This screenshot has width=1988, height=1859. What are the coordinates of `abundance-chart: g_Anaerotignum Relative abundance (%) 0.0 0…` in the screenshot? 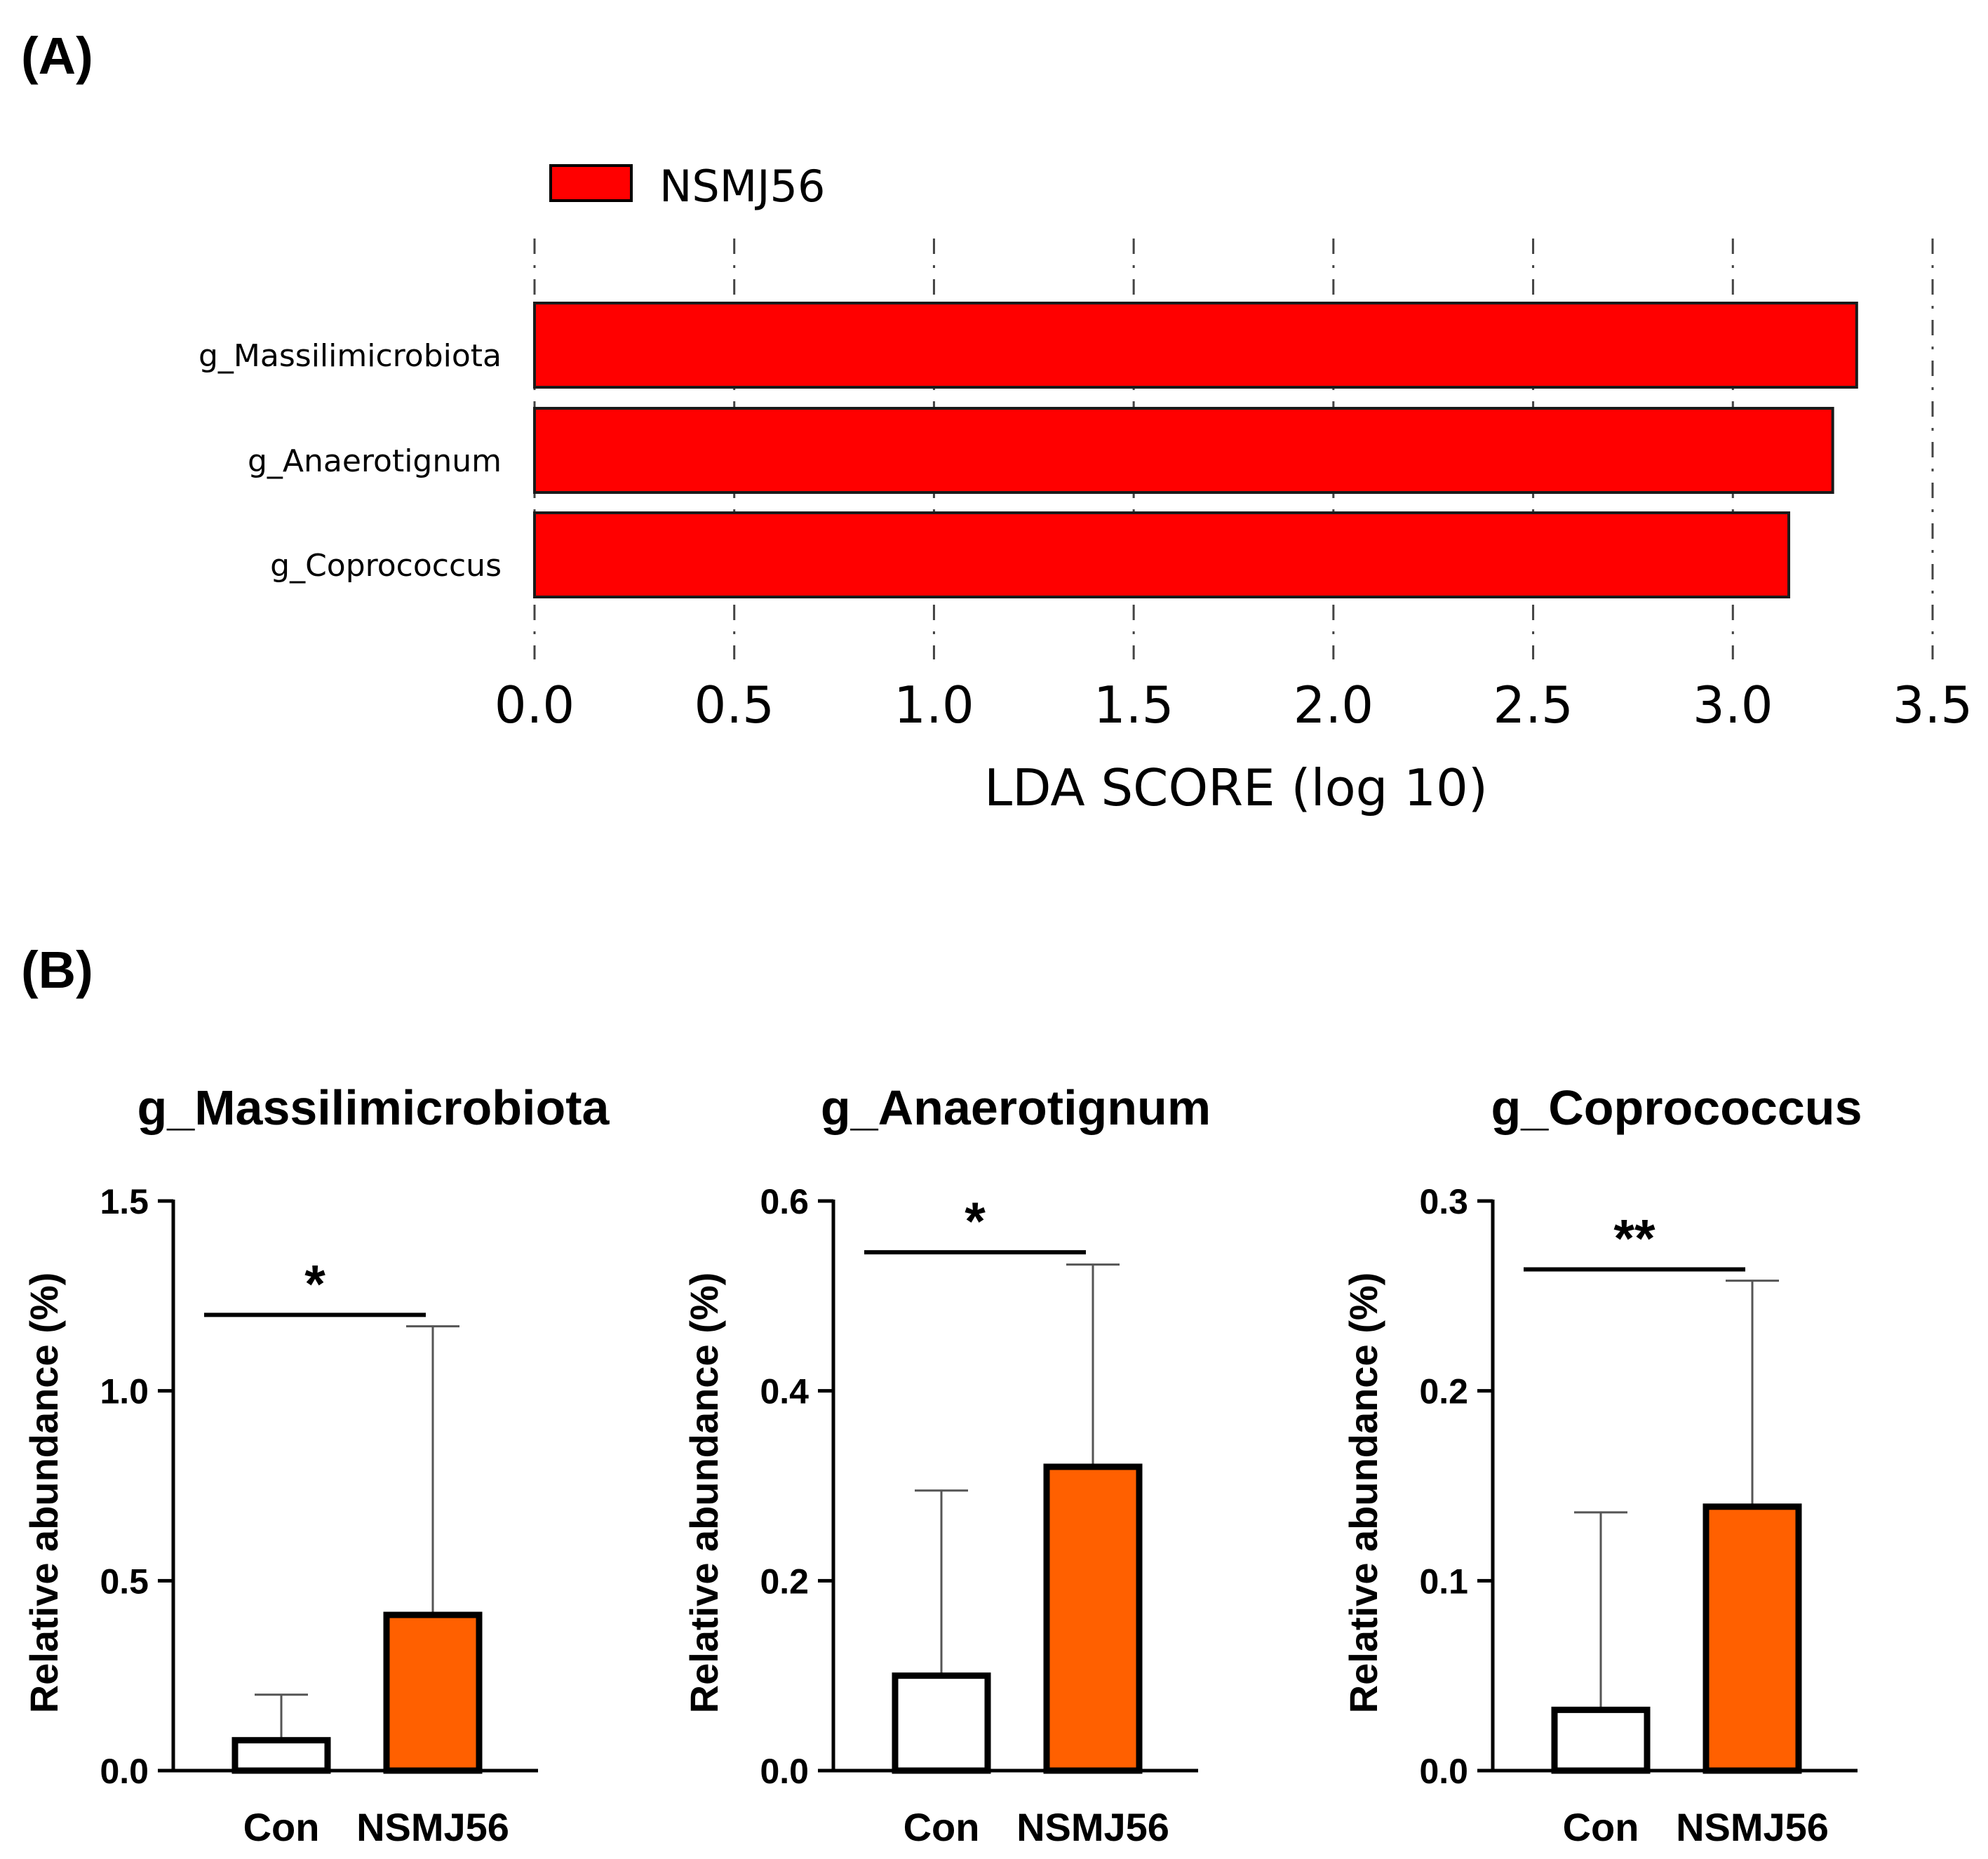 It's located at (946, 1464).